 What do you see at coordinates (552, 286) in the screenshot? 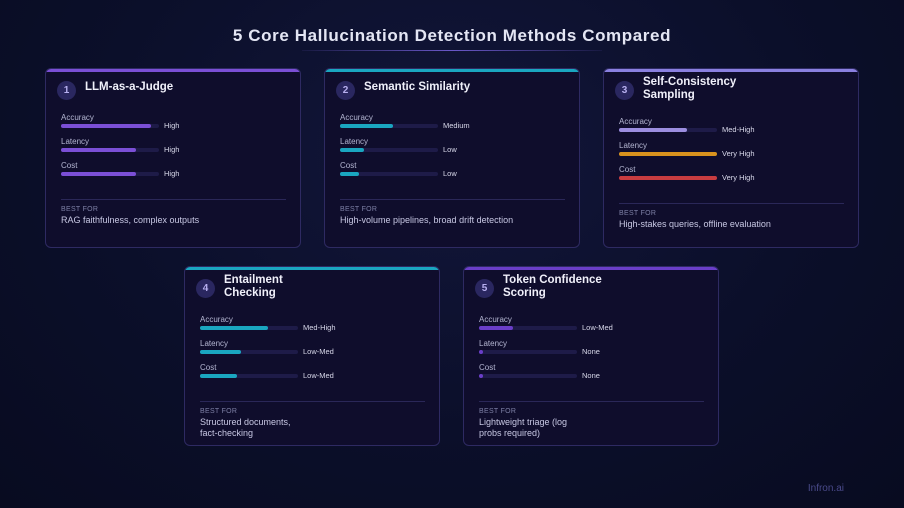
I see `card-title: Token Confidence Scoring` at bounding box center [552, 286].